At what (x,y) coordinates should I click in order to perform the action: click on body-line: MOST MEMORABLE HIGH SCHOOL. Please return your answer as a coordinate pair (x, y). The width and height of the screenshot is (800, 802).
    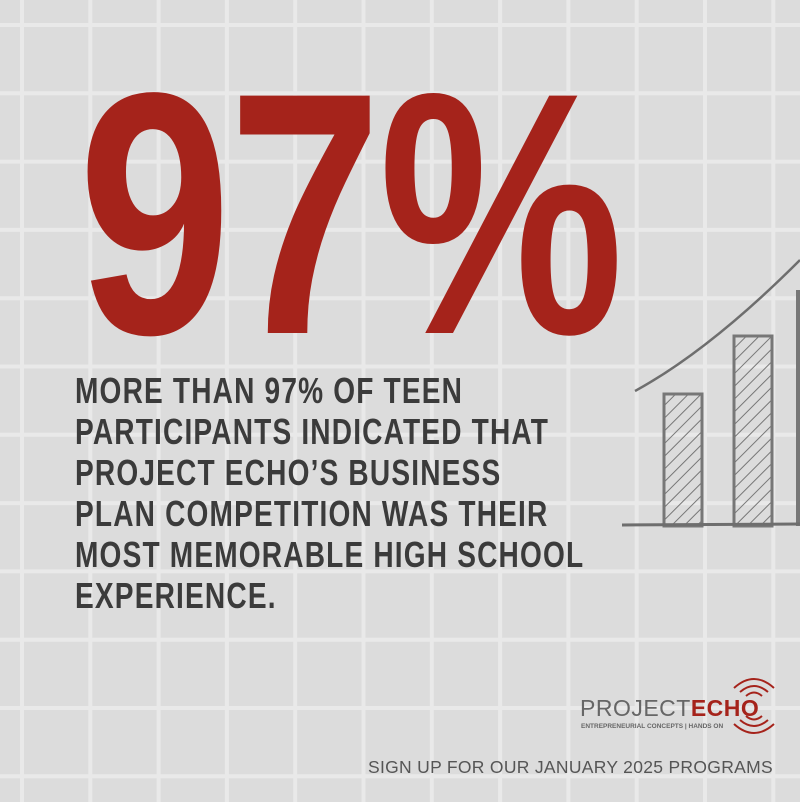
    Looking at the image, I should click on (330, 554).